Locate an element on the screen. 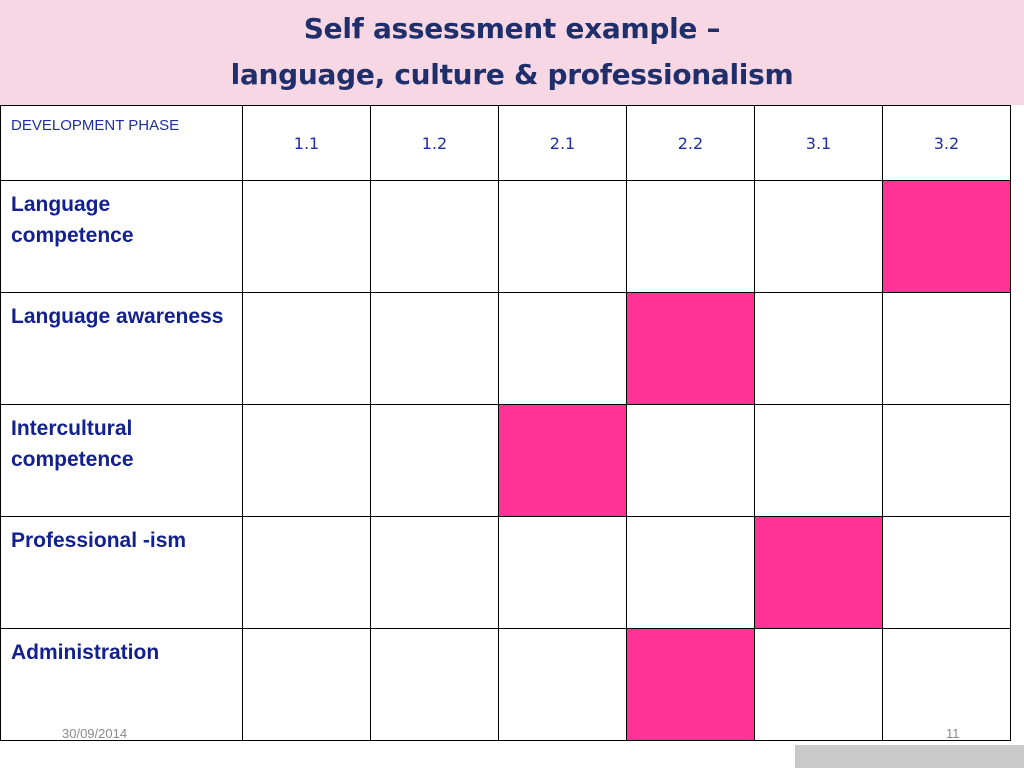 Image resolution: width=1024 pixels, height=768 pixels. phase-header-1-2: 1.2 is located at coordinates (434, 143).